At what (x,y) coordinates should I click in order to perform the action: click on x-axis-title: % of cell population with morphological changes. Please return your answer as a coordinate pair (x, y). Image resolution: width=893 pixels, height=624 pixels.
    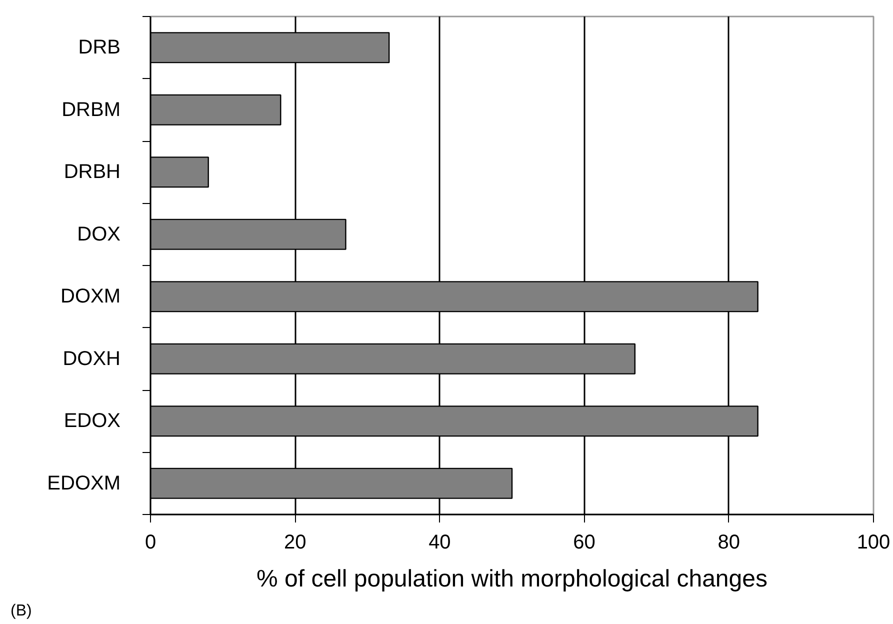
    Looking at the image, I should click on (512, 579).